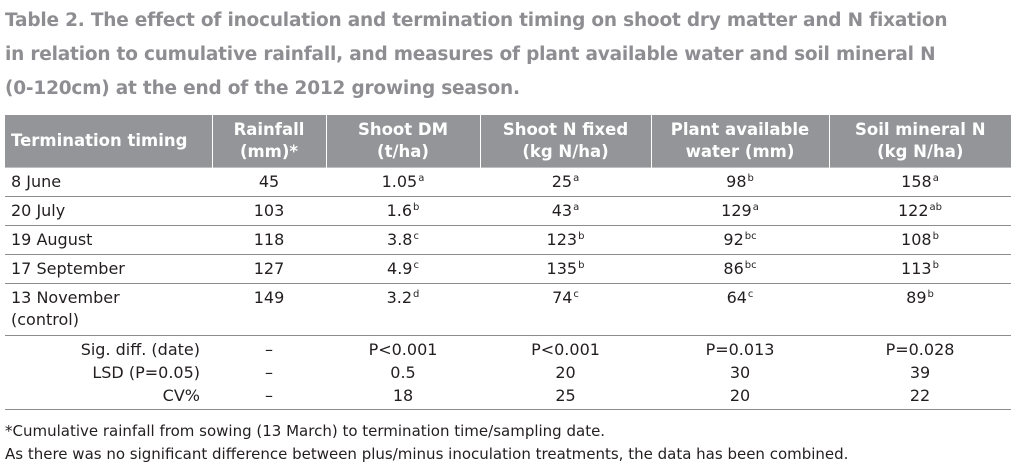 This screenshot has width=1011, height=471. What do you see at coordinates (920, 182) in the screenshot?
I see `cell-soil-mineral-n: 158a` at bounding box center [920, 182].